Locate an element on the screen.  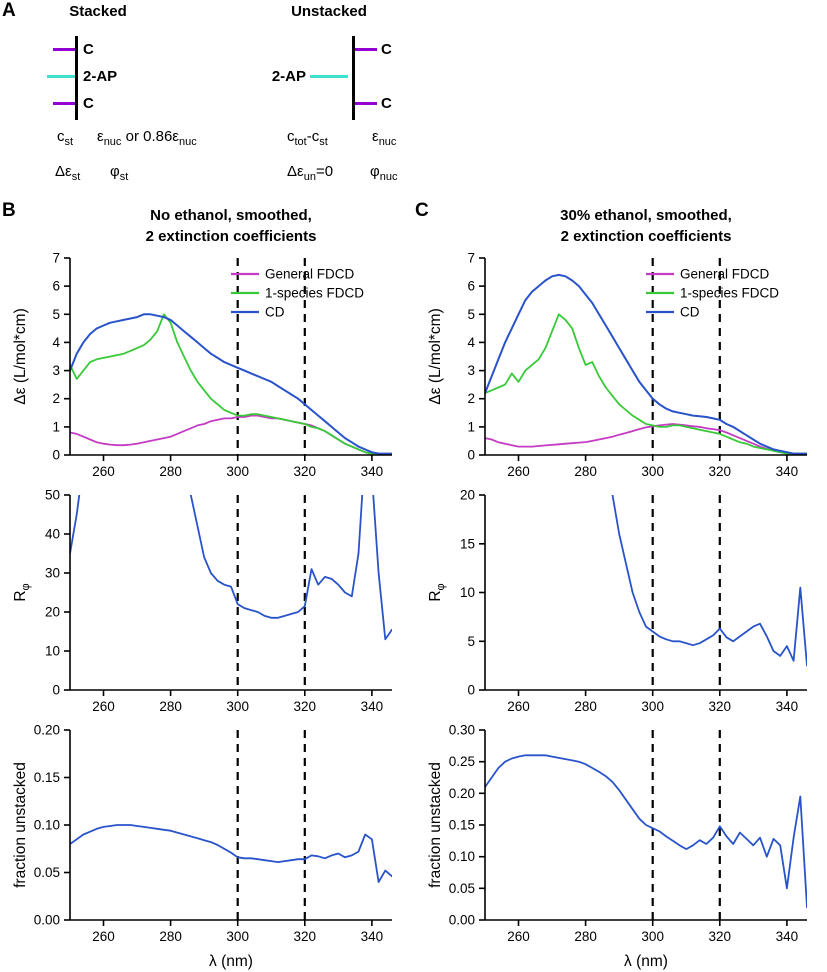
stacked-title: Stacked is located at coordinates (98, 11).